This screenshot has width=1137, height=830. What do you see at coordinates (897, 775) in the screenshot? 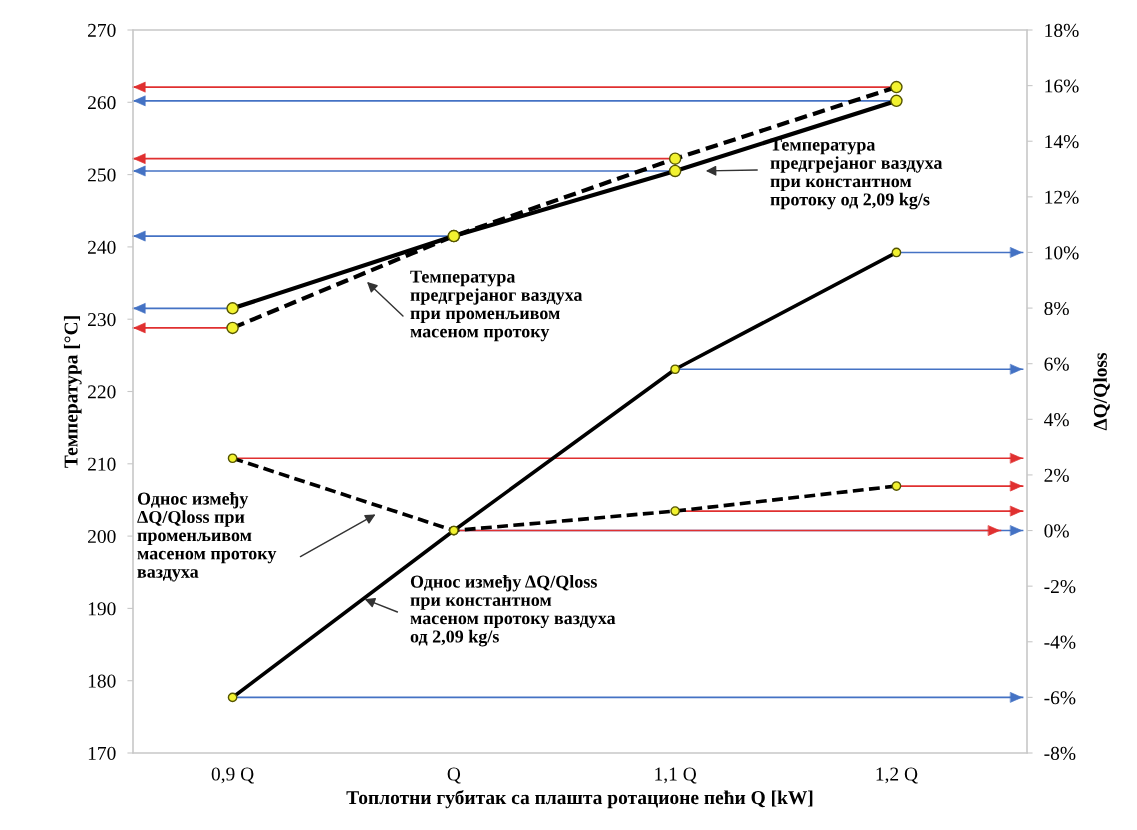
I see `x-tick-label: 1,2 Q` at bounding box center [897, 775].